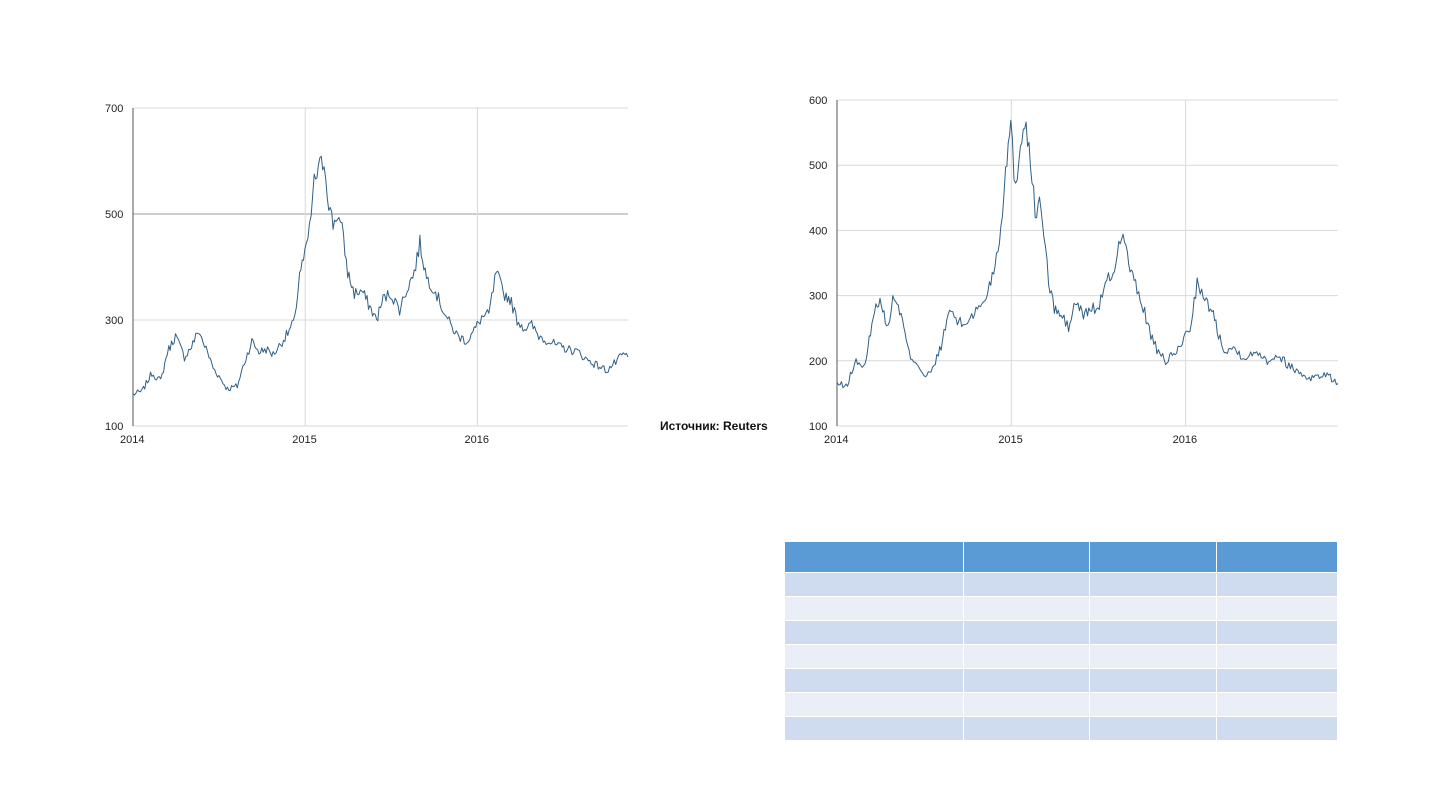  I want to click on source-label: Источник: Reuters, so click(714, 426).